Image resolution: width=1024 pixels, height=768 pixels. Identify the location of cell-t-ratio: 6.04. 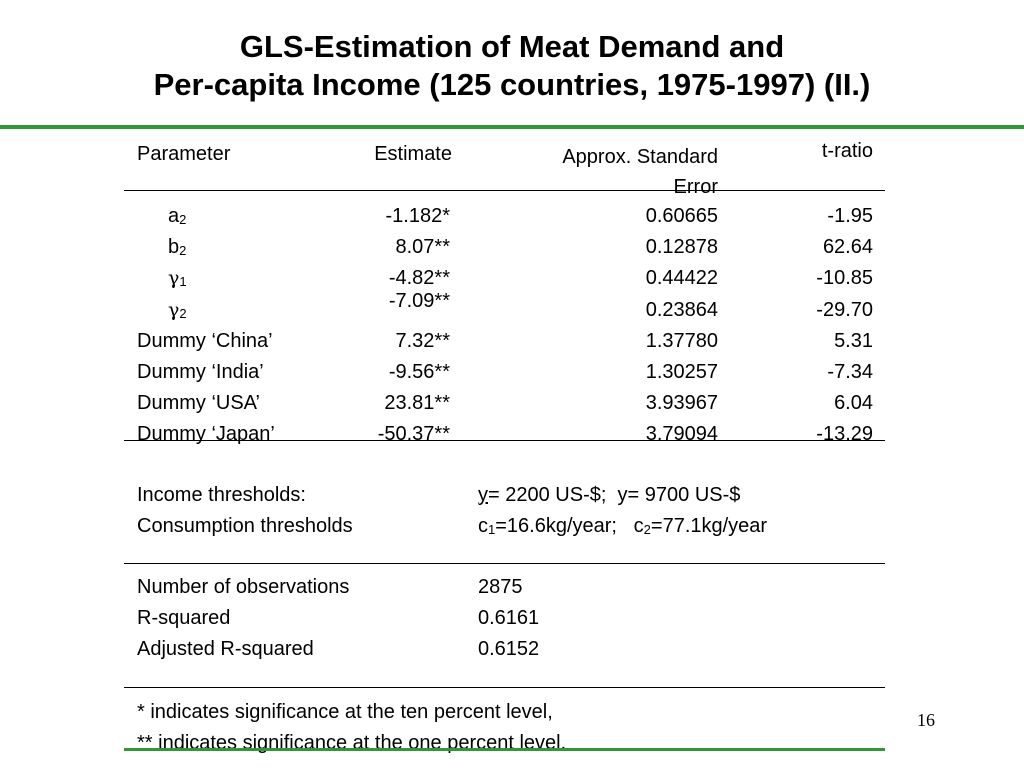
(853, 403).